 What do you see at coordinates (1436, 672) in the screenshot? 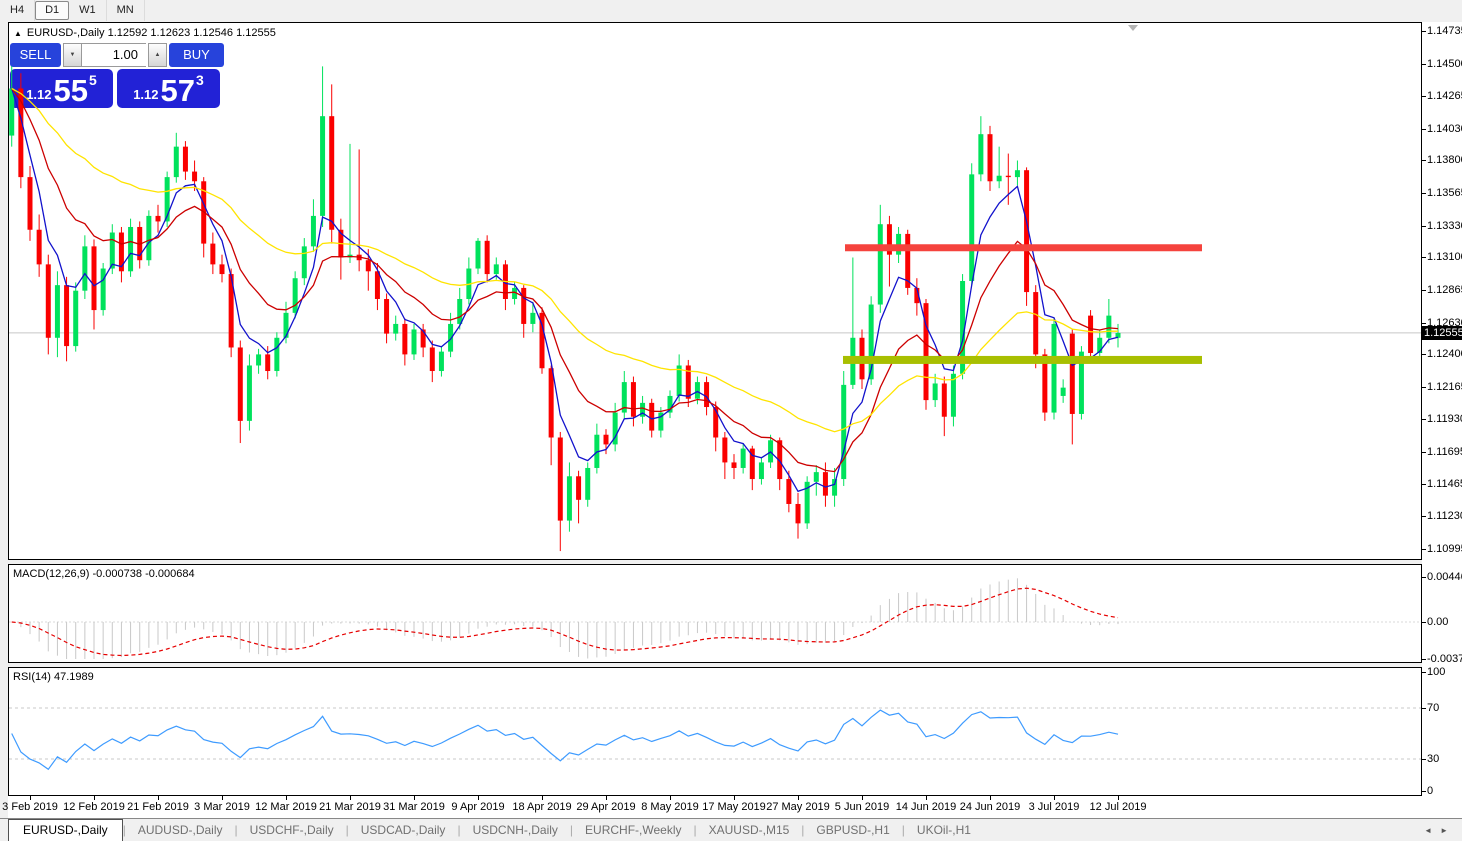
I see `rsi-axis-label: 100` at bounding box center [1436, 672].